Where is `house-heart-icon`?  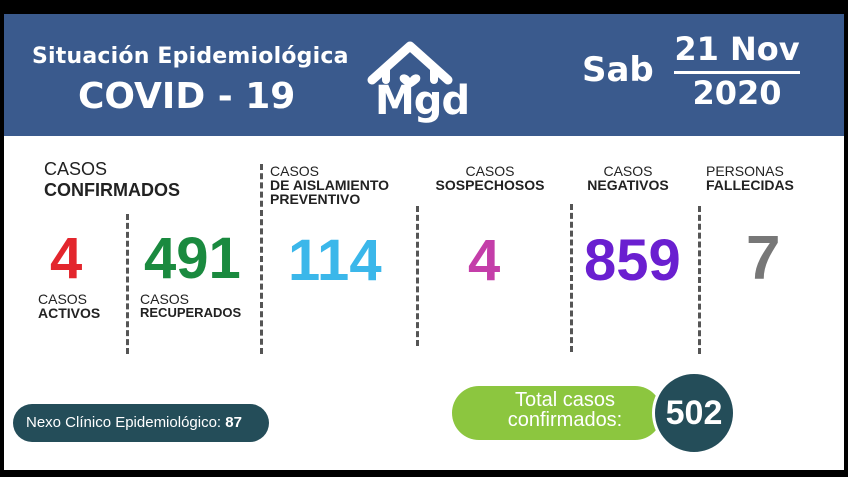 house-heart-icon is located at coordinates (410, 64).